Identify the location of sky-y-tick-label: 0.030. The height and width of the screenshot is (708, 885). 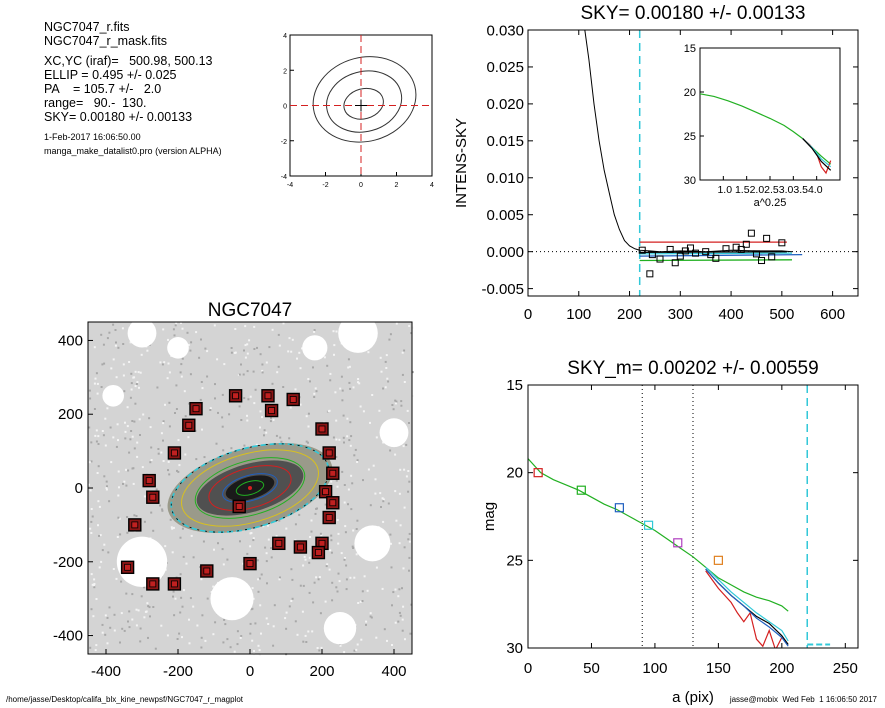
(505, 30).